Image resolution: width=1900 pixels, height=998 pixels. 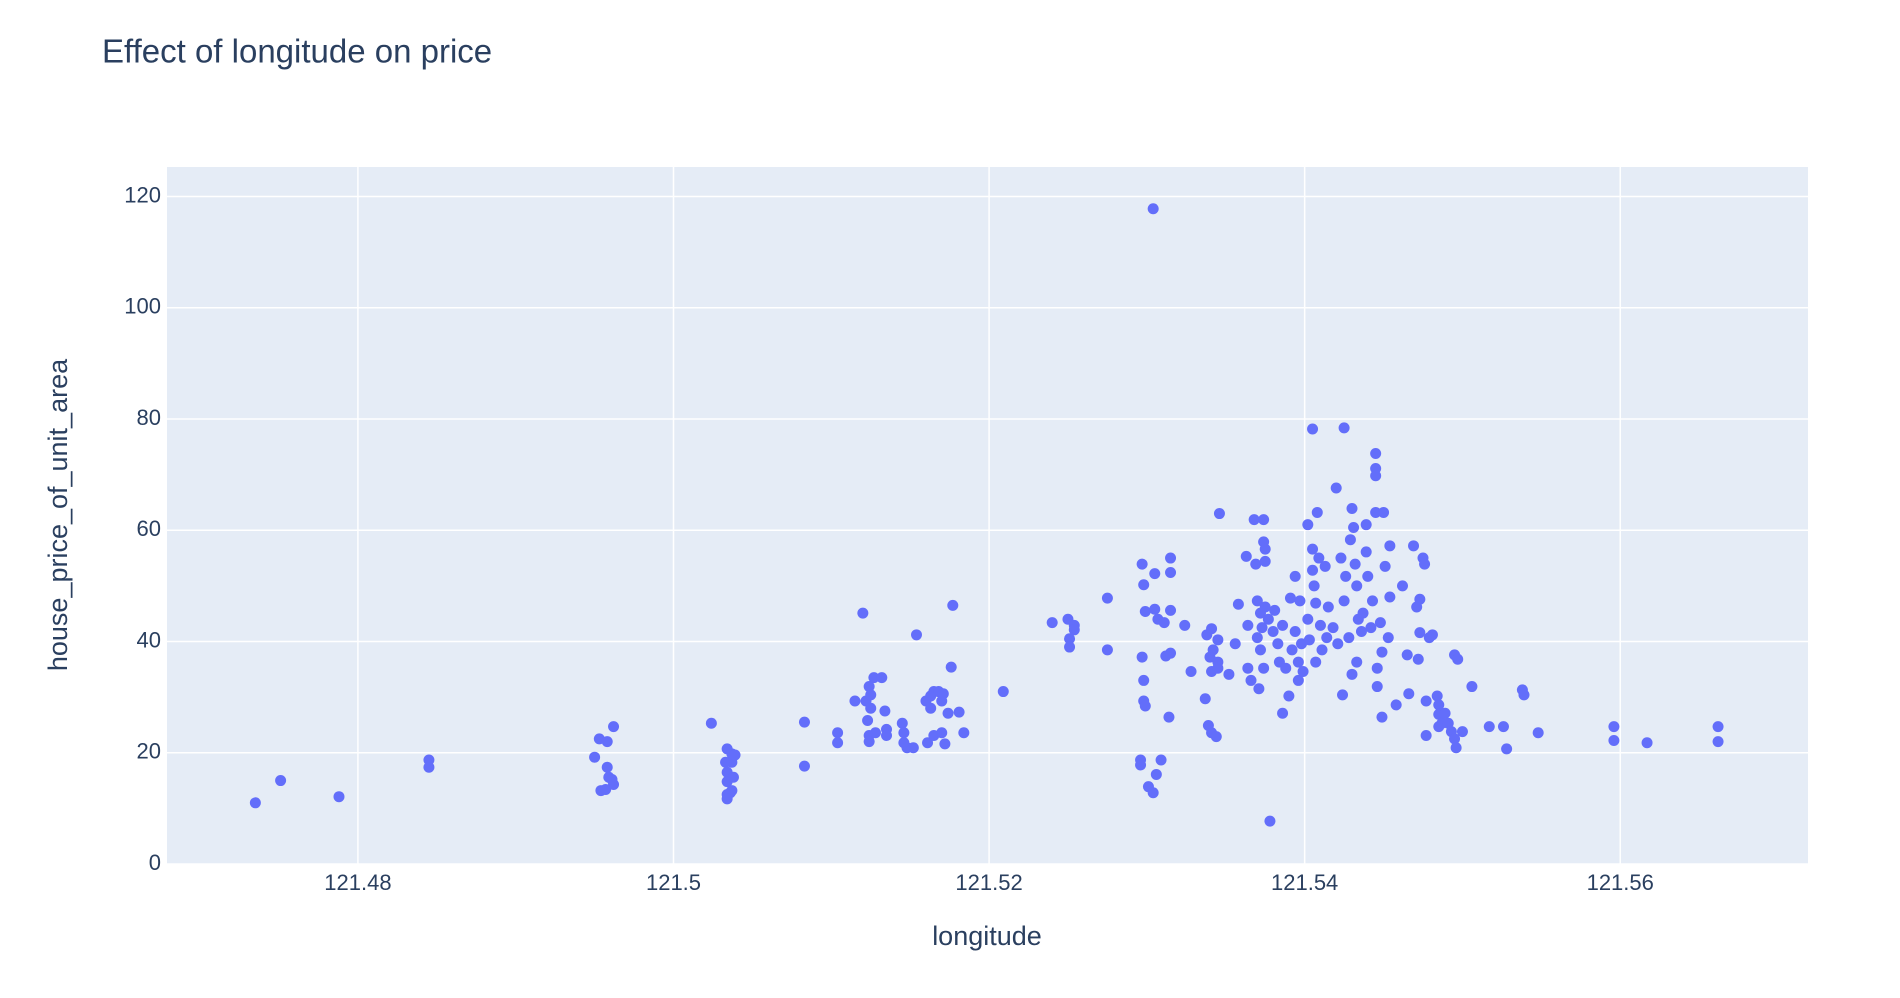 What do you see at coordinates (1304, 882) in the screenshot?
I see `x-tick-label: 121.54` at bounding box center [1304, 882].